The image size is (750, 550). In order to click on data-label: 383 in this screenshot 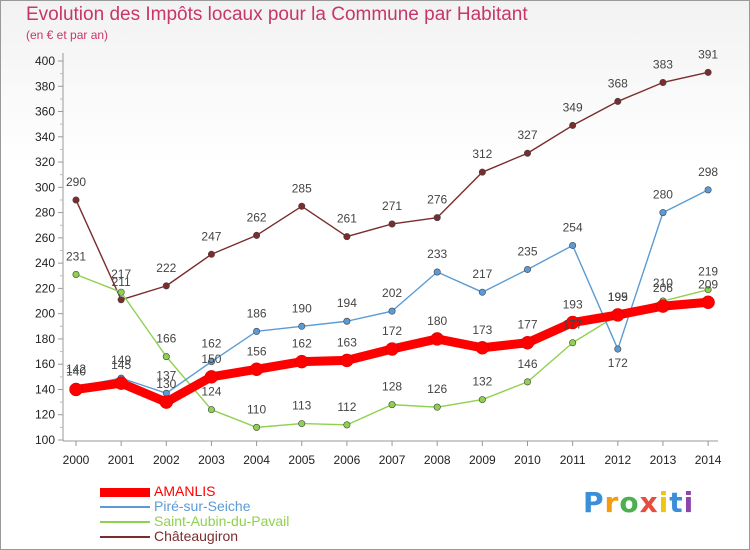, I will do `click(663, 64)`.